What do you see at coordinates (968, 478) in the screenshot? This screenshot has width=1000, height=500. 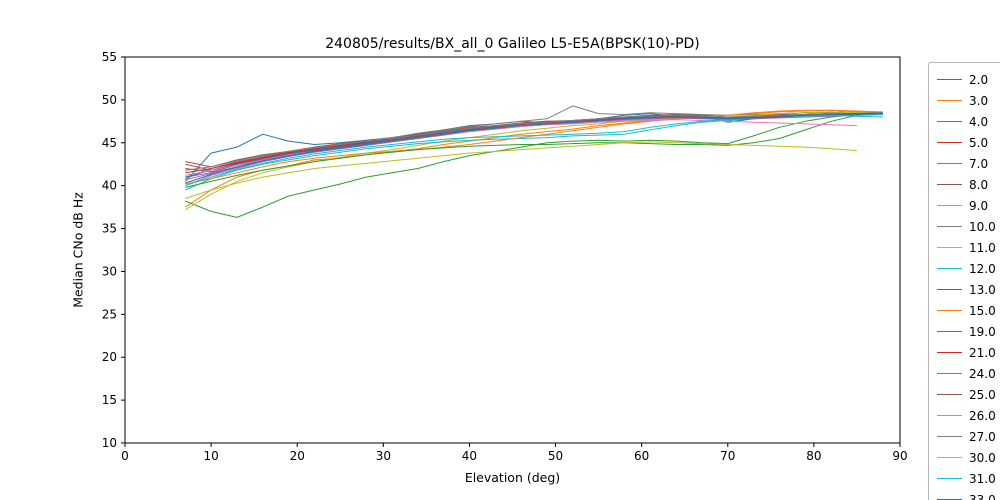 I see `legend-item: 31.0` at bounding box center [968, 478].